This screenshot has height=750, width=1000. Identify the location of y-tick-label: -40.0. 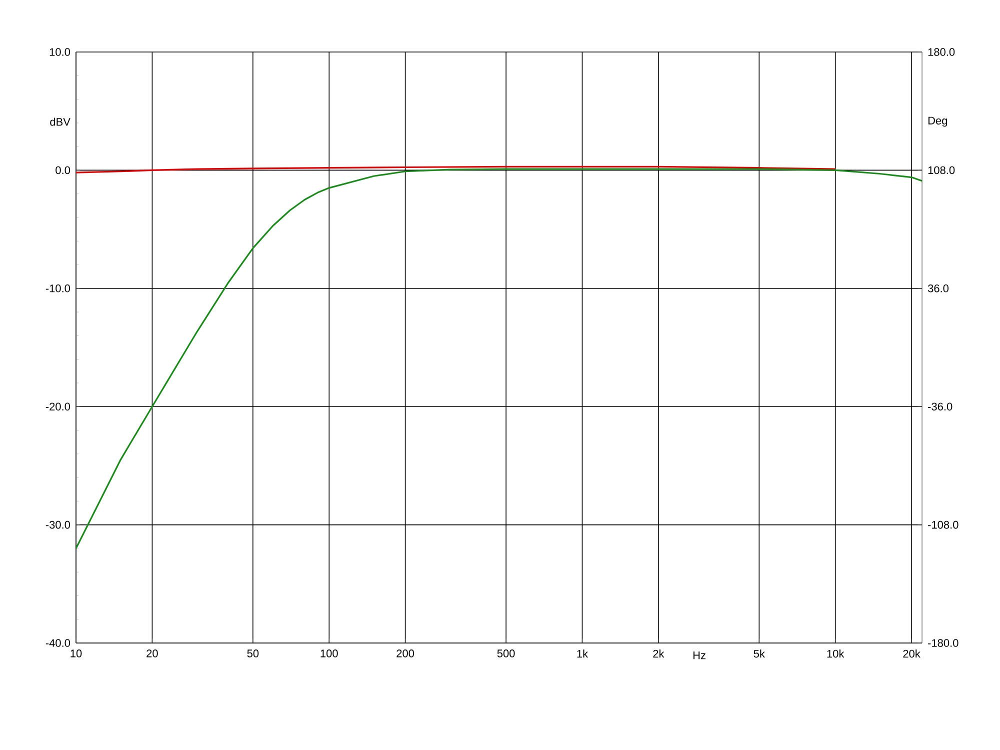
(58, 643).